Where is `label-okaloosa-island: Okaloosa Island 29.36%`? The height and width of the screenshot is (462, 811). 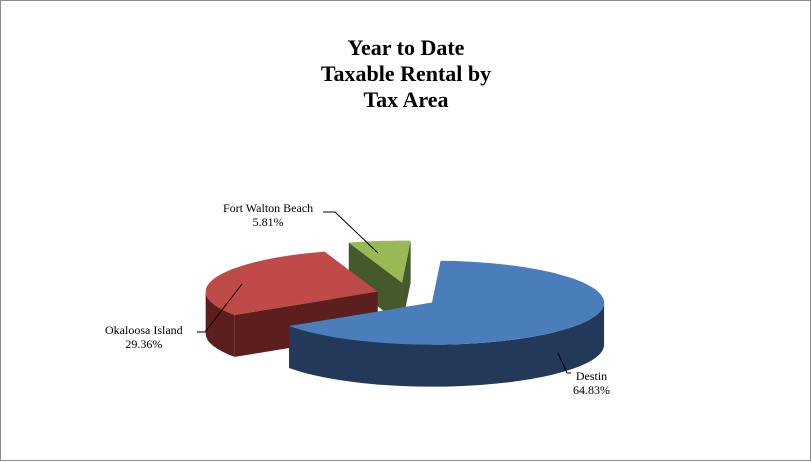
label-okaloosa-island: Okaloosa Island 29.36% is located at coordinates (144, 337).